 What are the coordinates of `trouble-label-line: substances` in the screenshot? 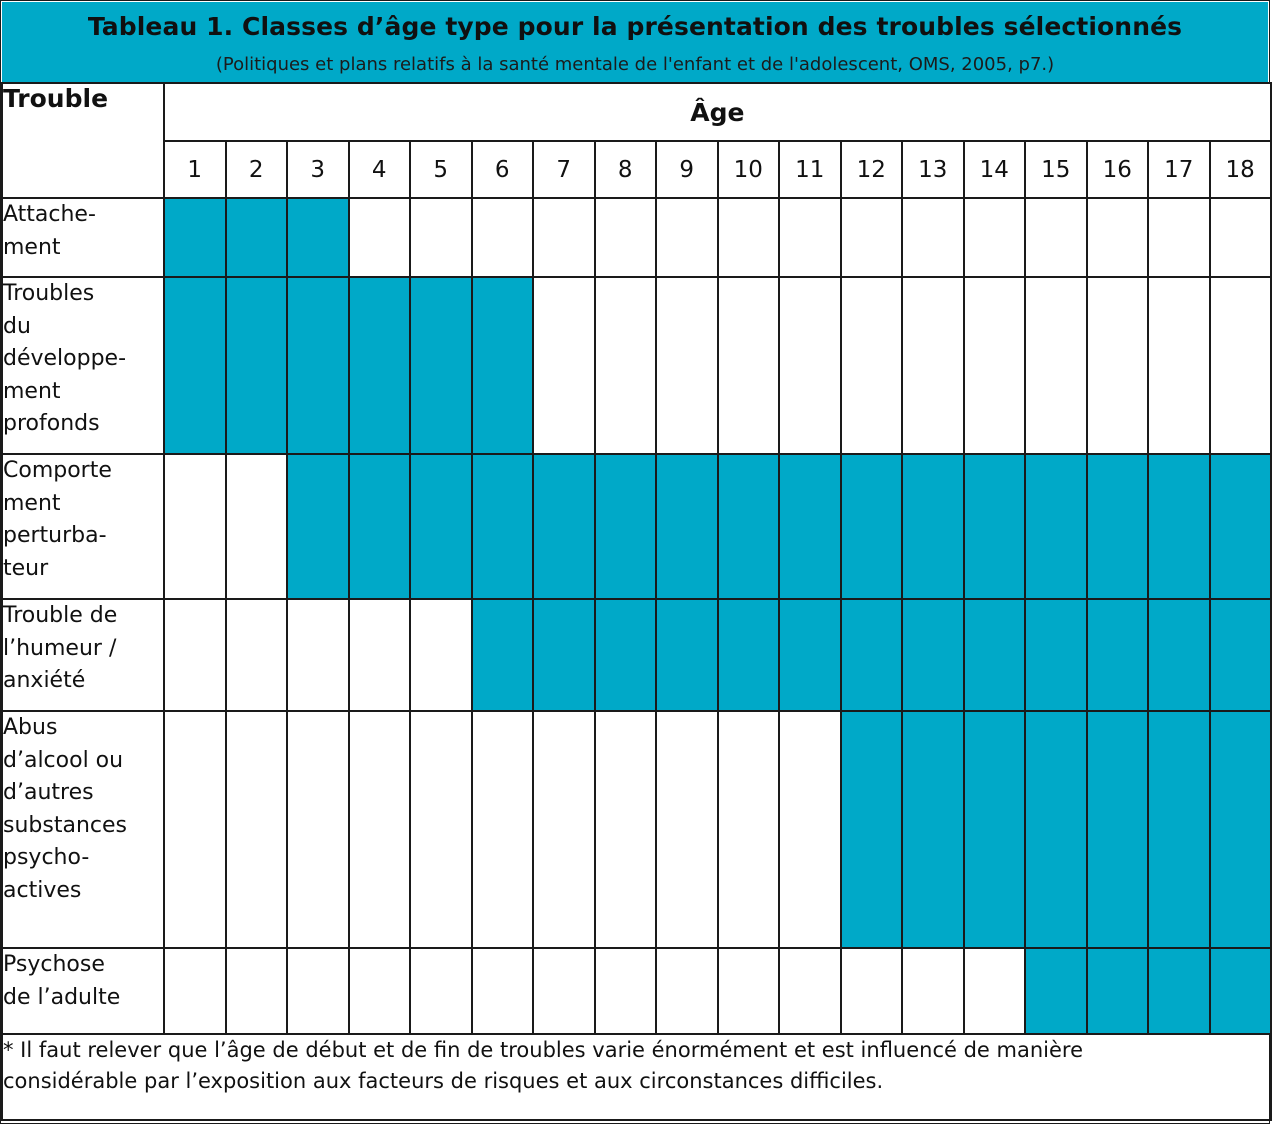 It's located at (65, 825).